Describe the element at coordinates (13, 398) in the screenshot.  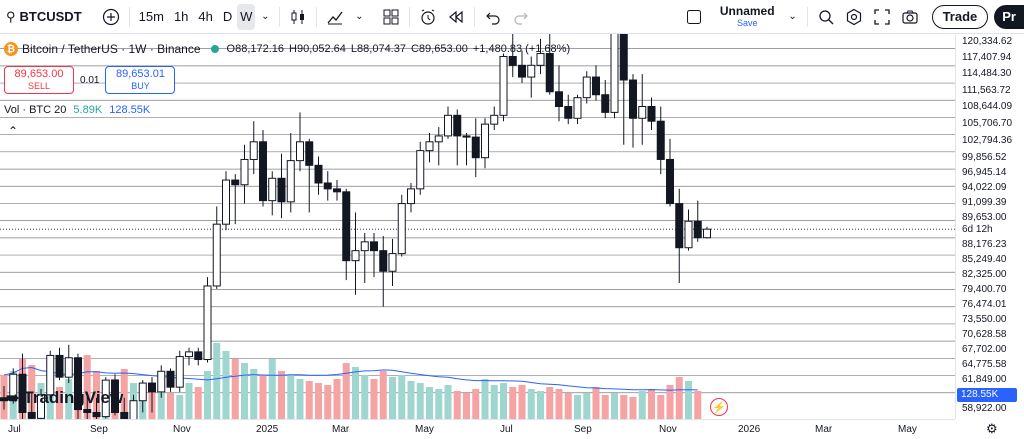
I see `tradingview-mark-icon: ➠` at that location.